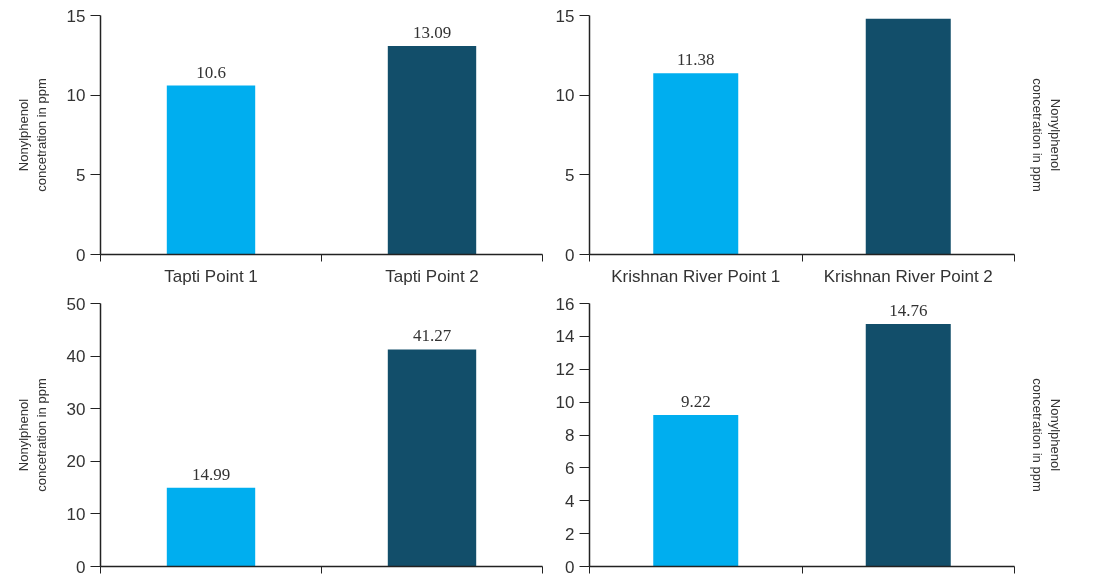 This screenshot has width=1104, height=576. I want to click on data-label: 11.38, so click(695, 60).